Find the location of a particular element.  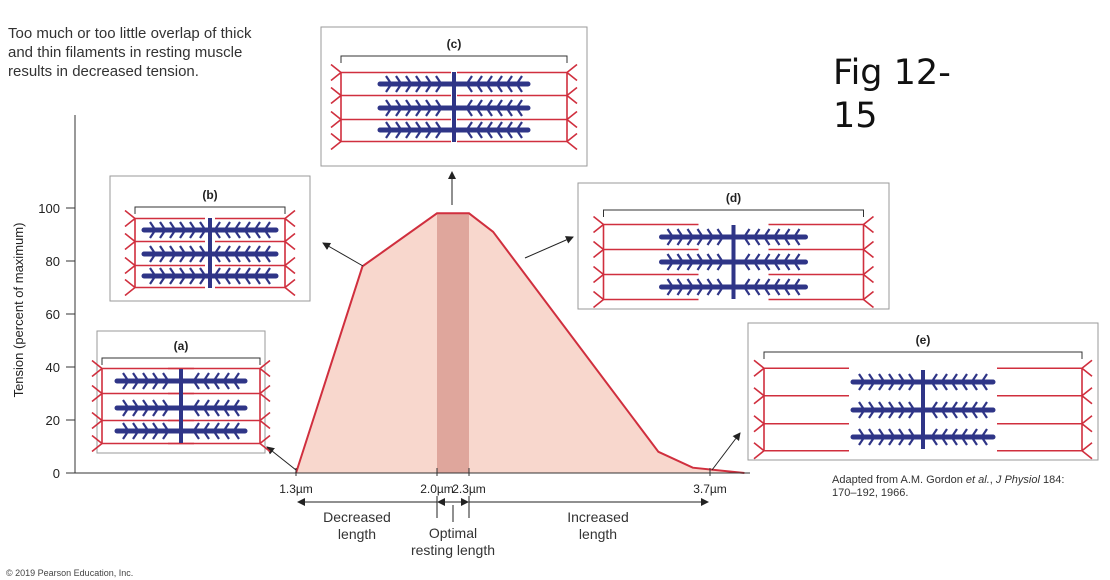

decreased-length-label: Decreased is located at coordinates (357, 517).